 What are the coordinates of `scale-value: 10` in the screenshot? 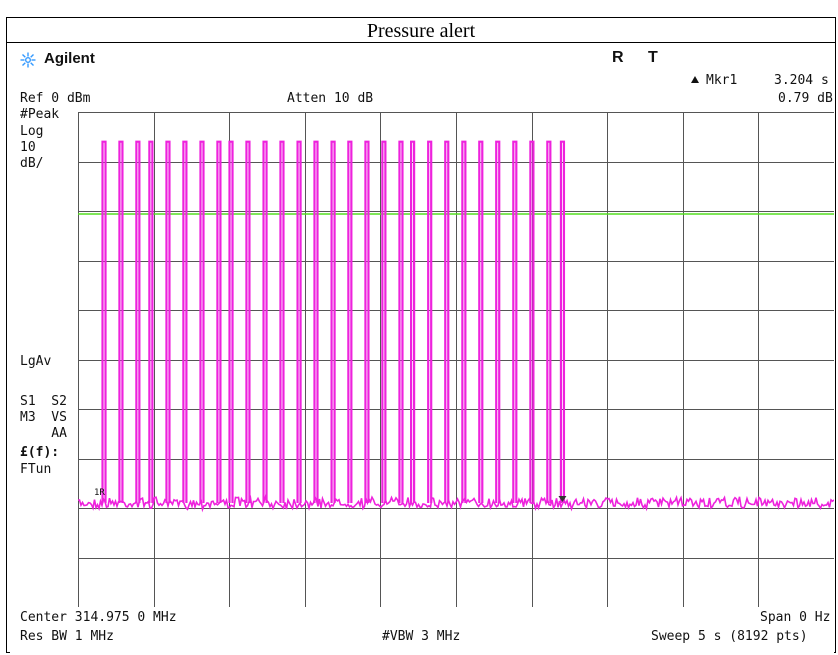 It's located at (28, 147).